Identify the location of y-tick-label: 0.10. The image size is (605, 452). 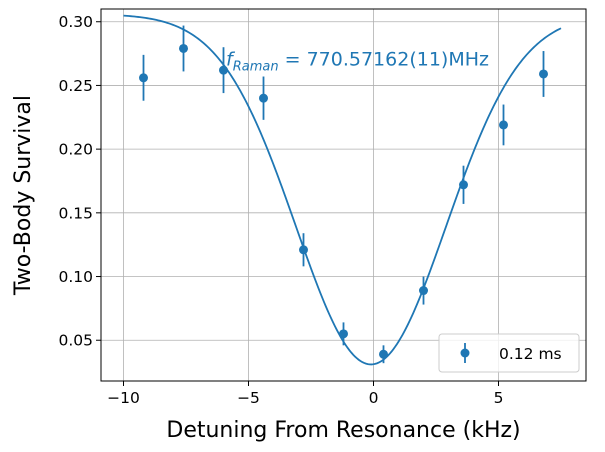
(75, 277).